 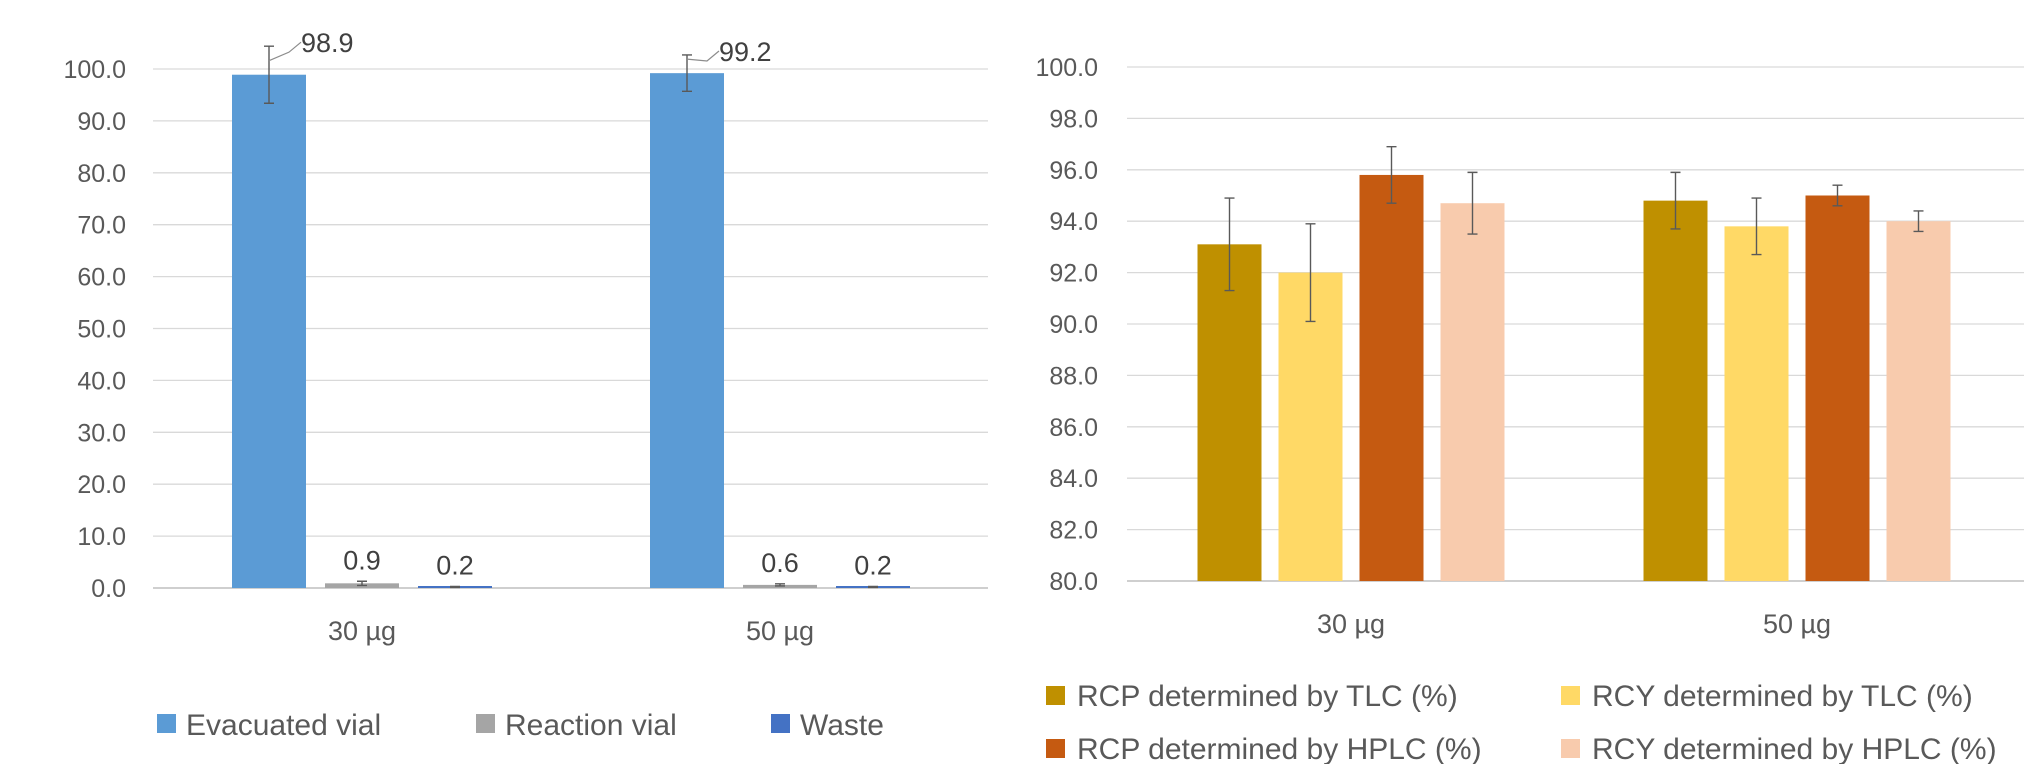 What do you see at coordinates (101, 381) in the screenshot?
I see `y-tick-label: 40.0` at bounding box center [101, 381].